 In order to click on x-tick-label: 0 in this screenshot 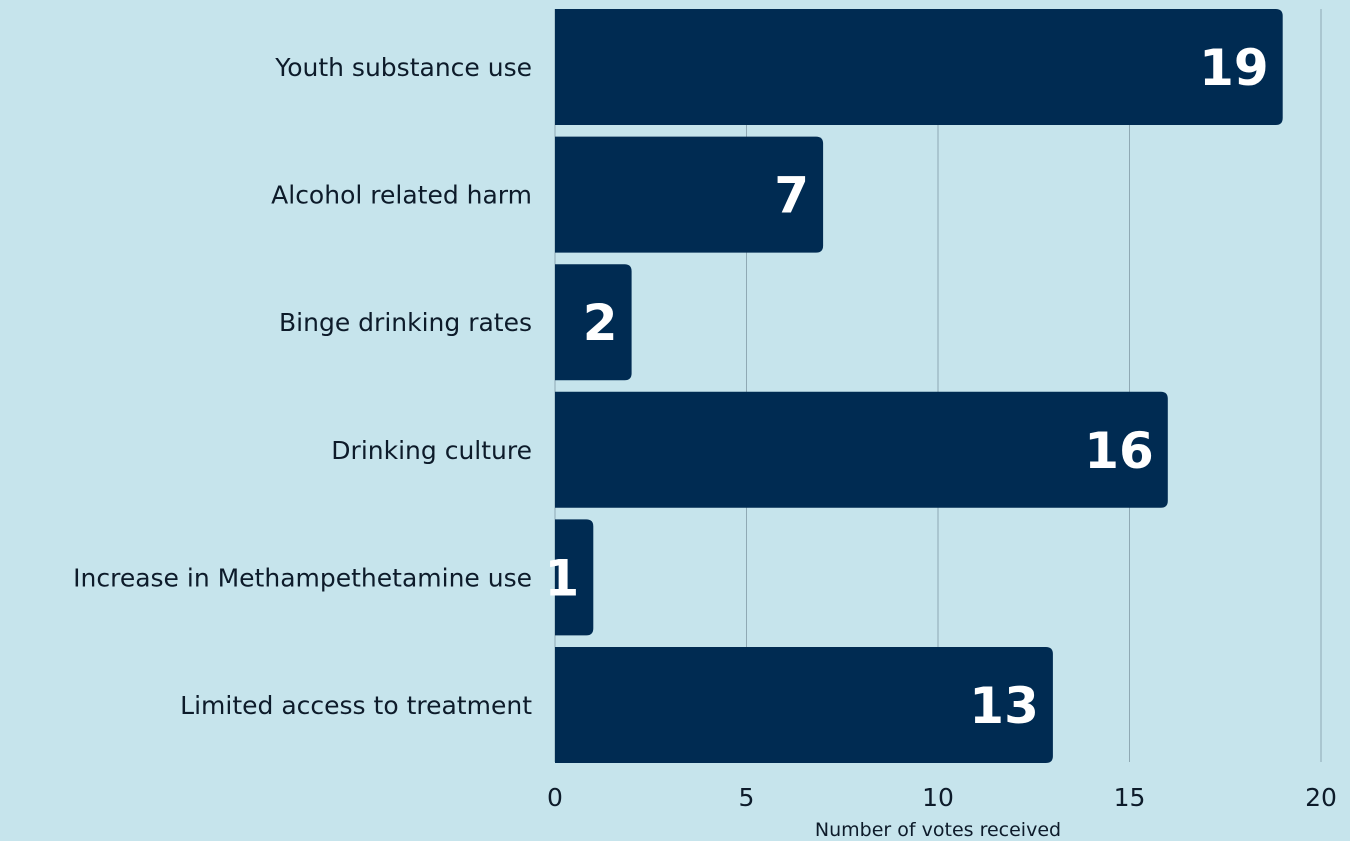, I will do `click(555, 797)`.